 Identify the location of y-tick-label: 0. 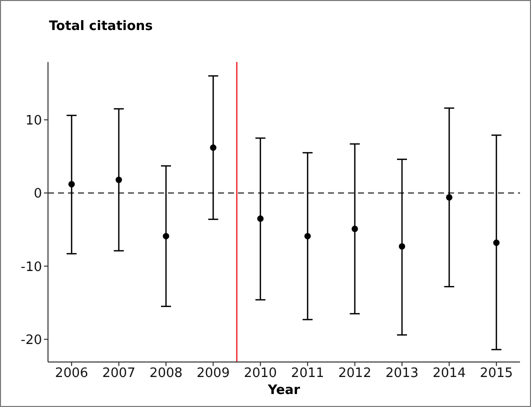
(38, 194).